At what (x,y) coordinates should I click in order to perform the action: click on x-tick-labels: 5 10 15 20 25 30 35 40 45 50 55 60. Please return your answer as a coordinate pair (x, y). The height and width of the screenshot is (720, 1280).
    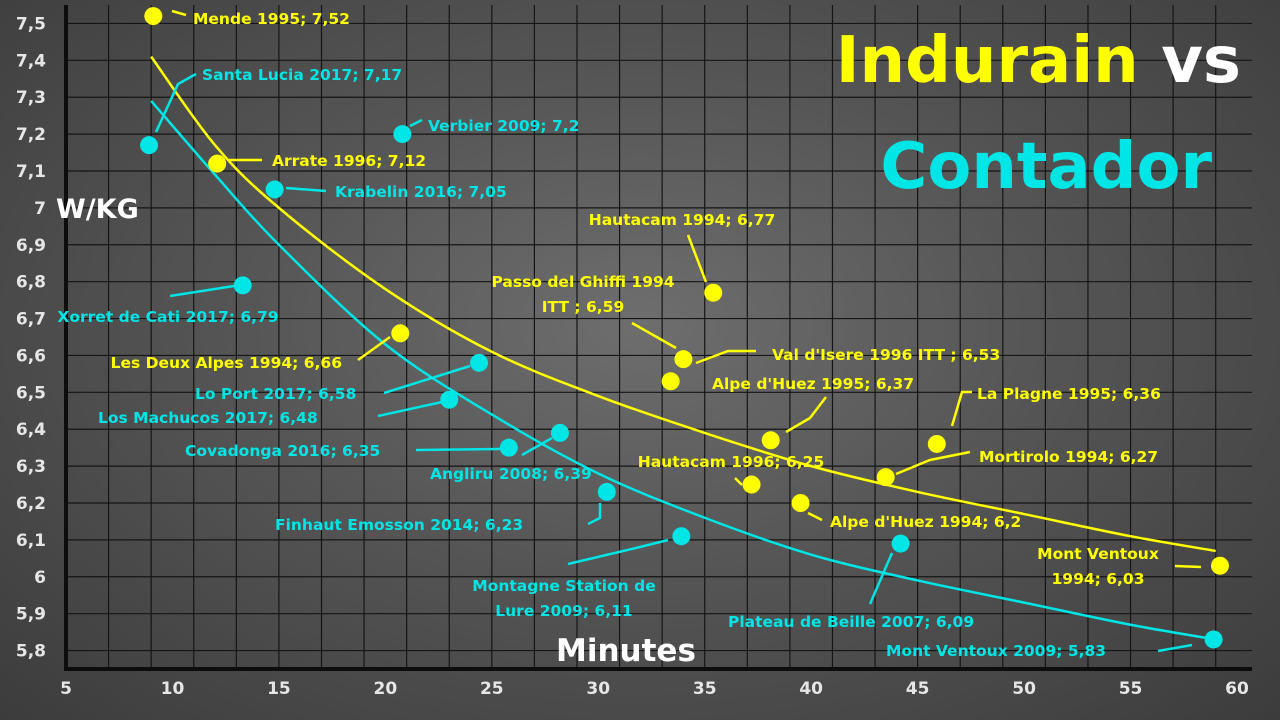
    Looking at the image, I should click on (654, 689).